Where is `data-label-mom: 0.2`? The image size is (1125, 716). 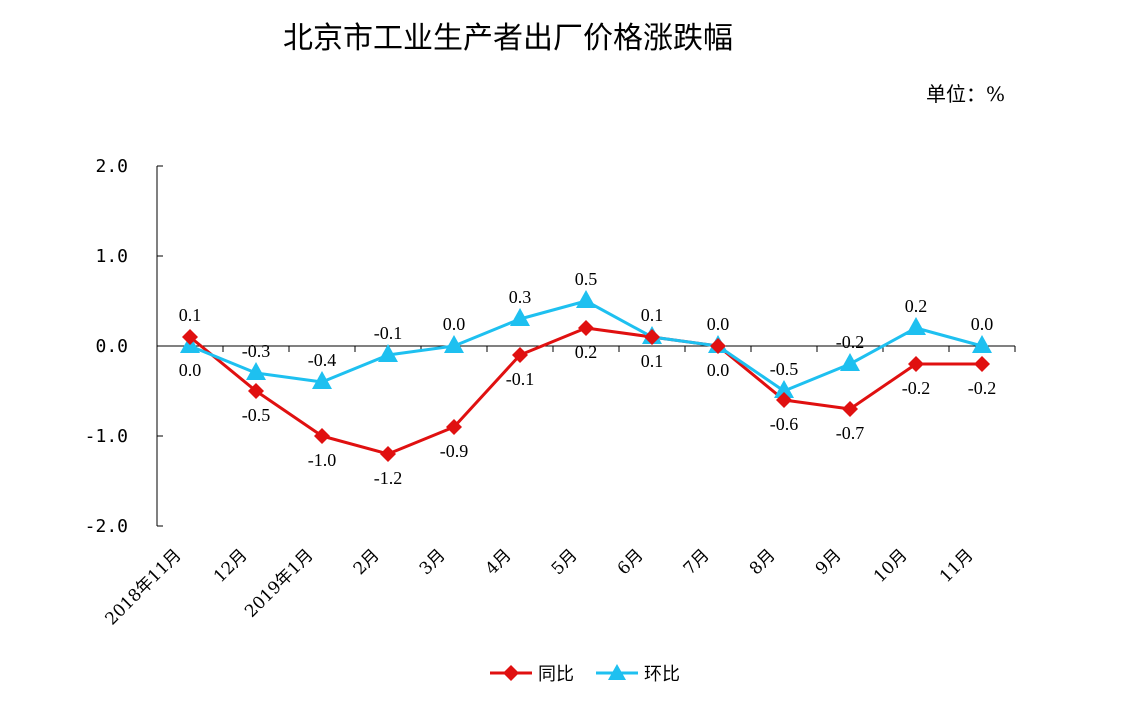 data-label-mom: 0.2 is located at coordinates (916, 306).